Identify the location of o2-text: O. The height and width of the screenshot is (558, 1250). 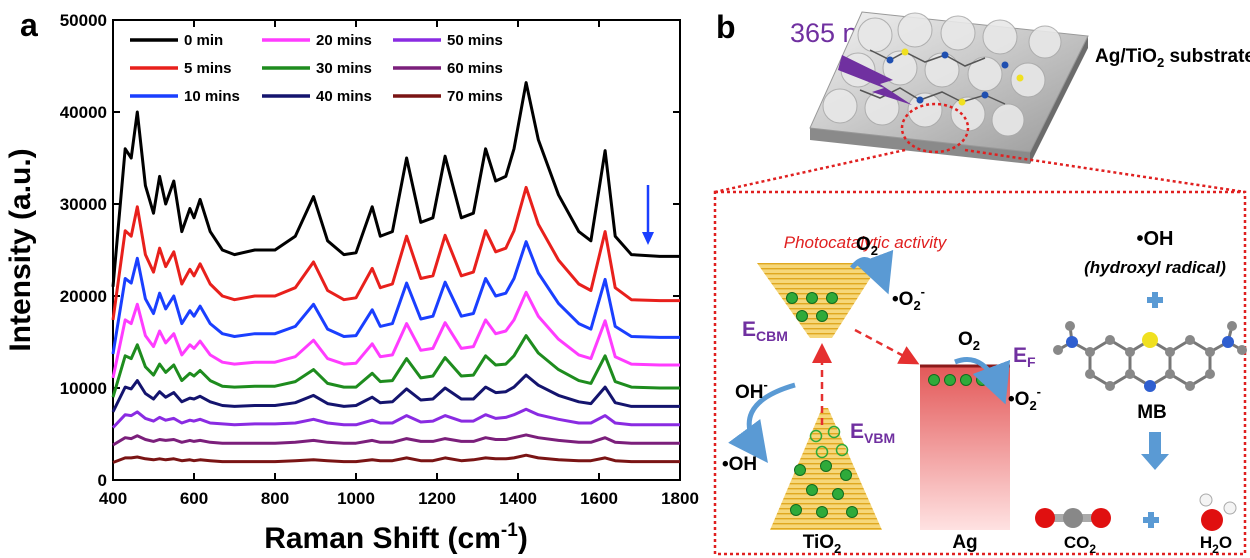
(863, 244).